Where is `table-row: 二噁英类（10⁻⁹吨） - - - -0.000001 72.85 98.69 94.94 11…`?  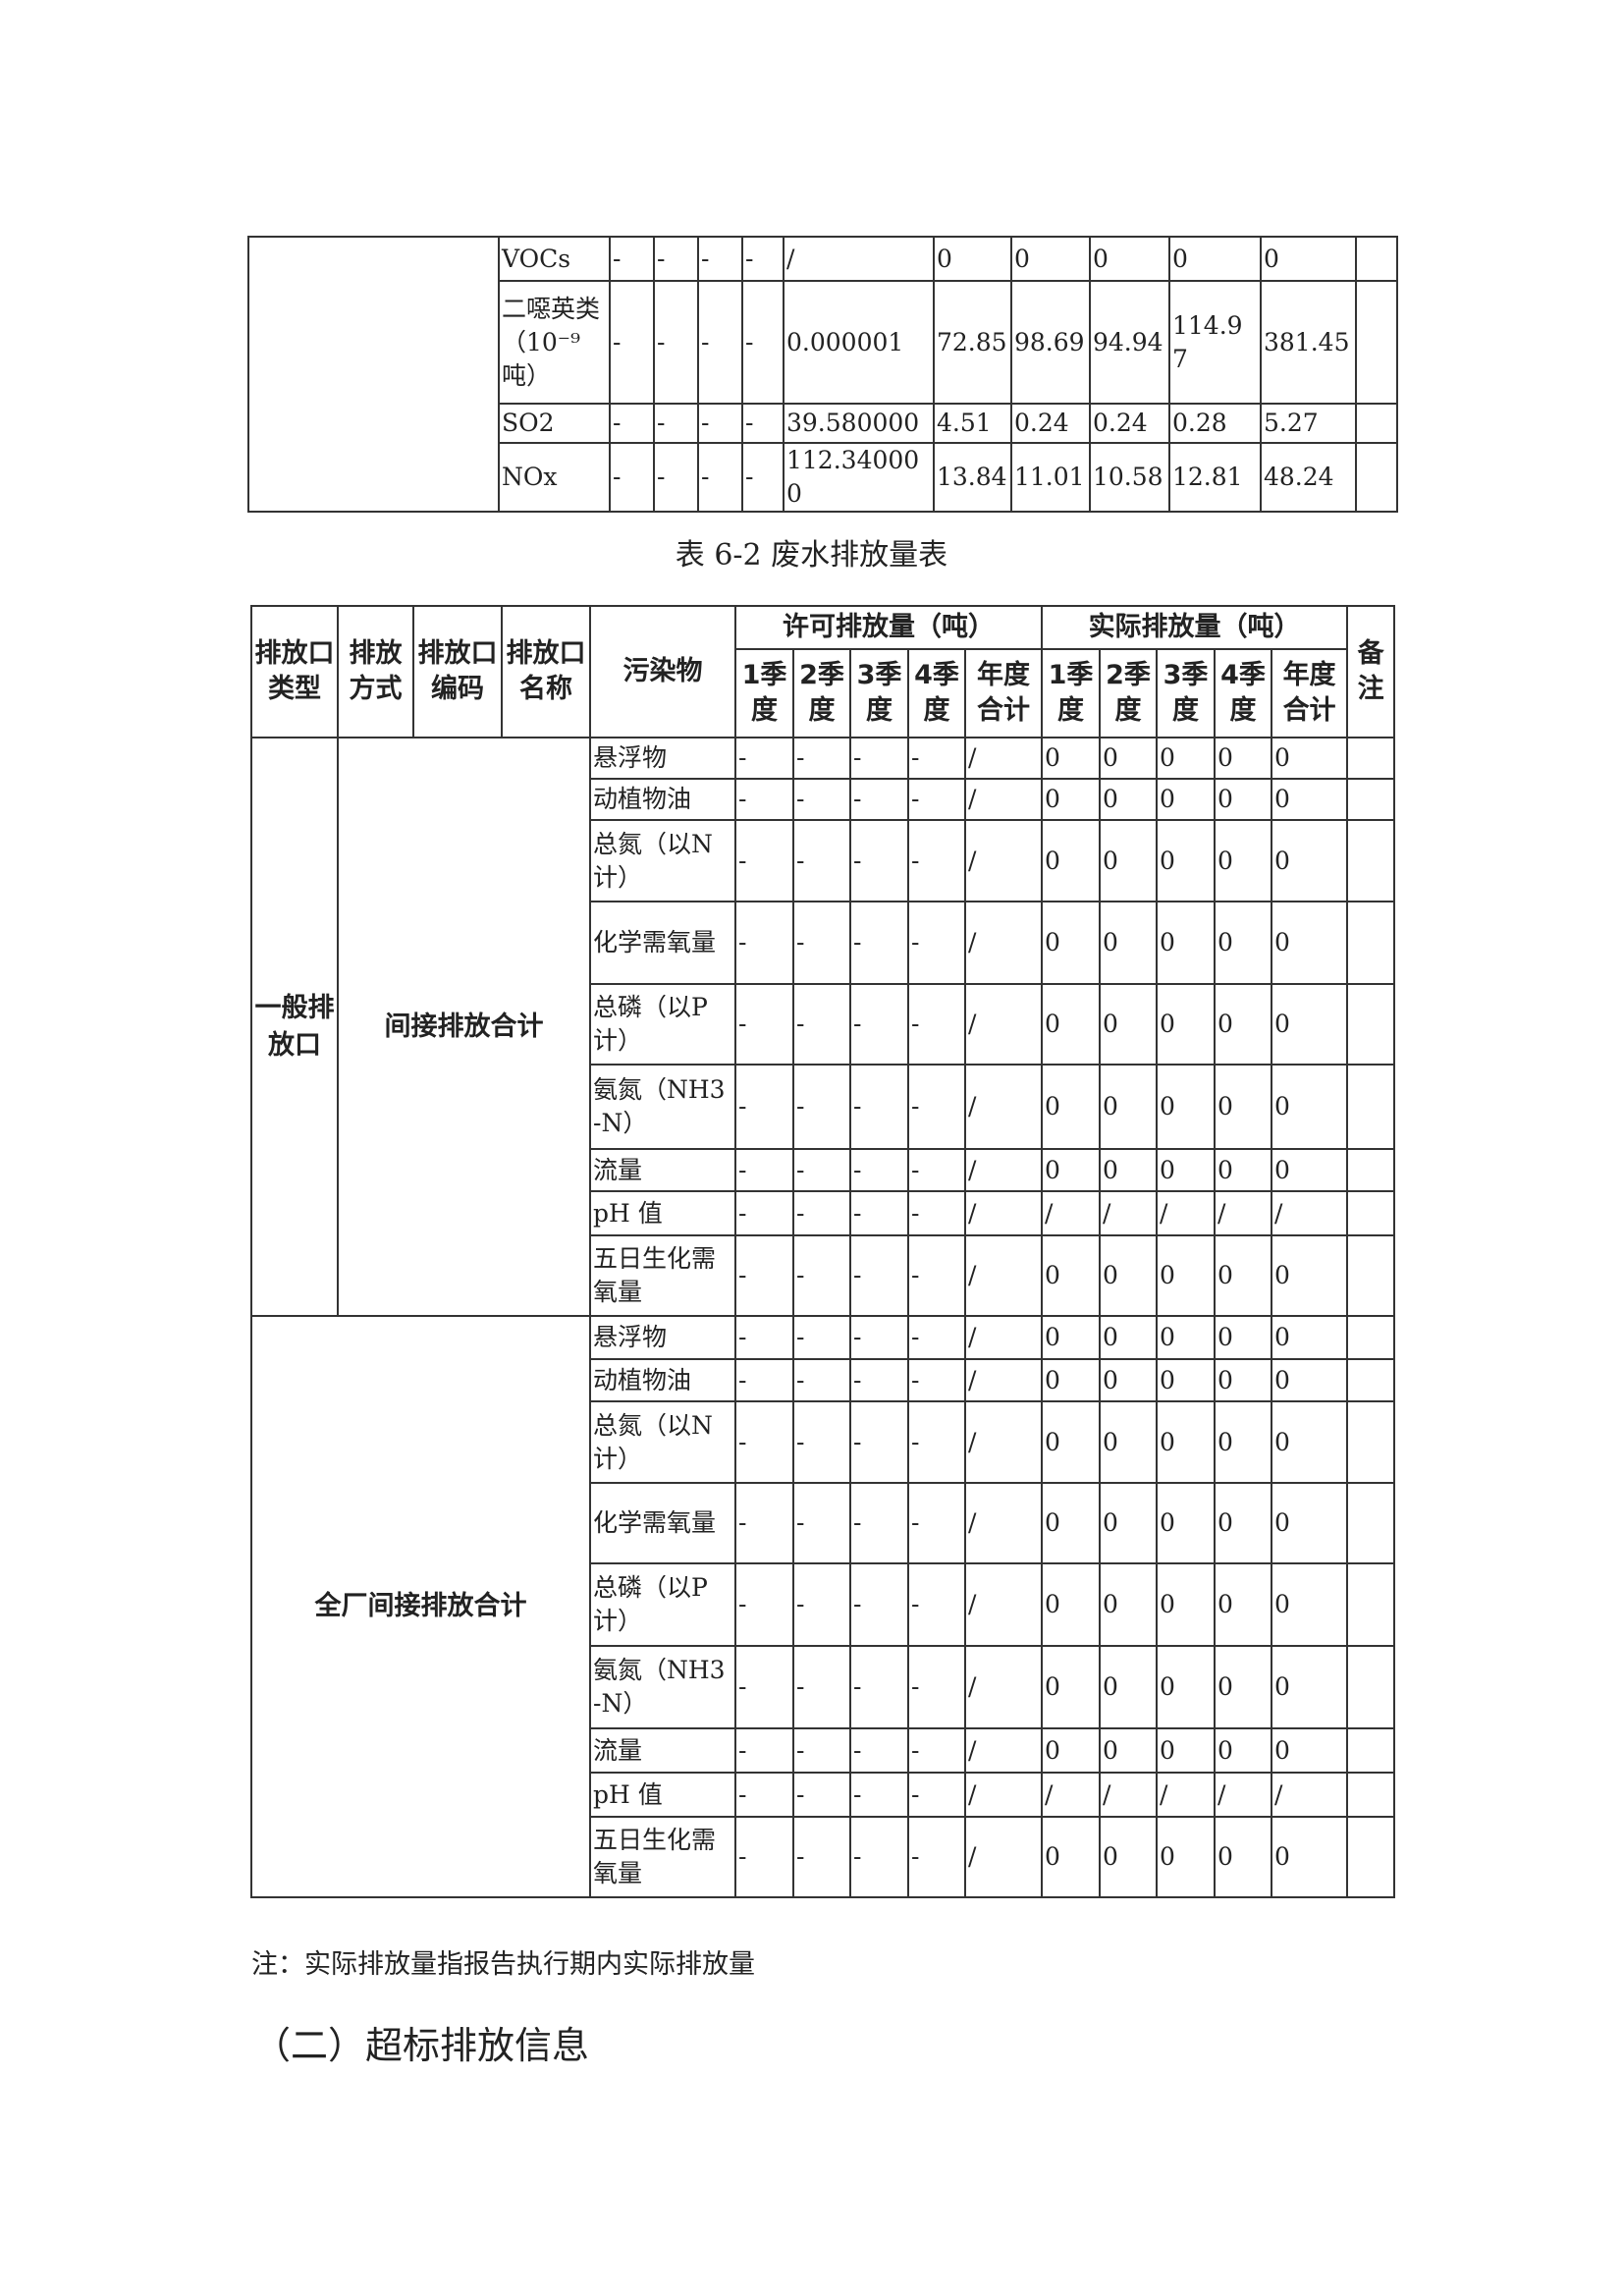 table-row: 二噁英类（10⁻⁹吨） - - - -0.000001 72.85 98.69 94.94 11… is located at coordinates (823, 342).